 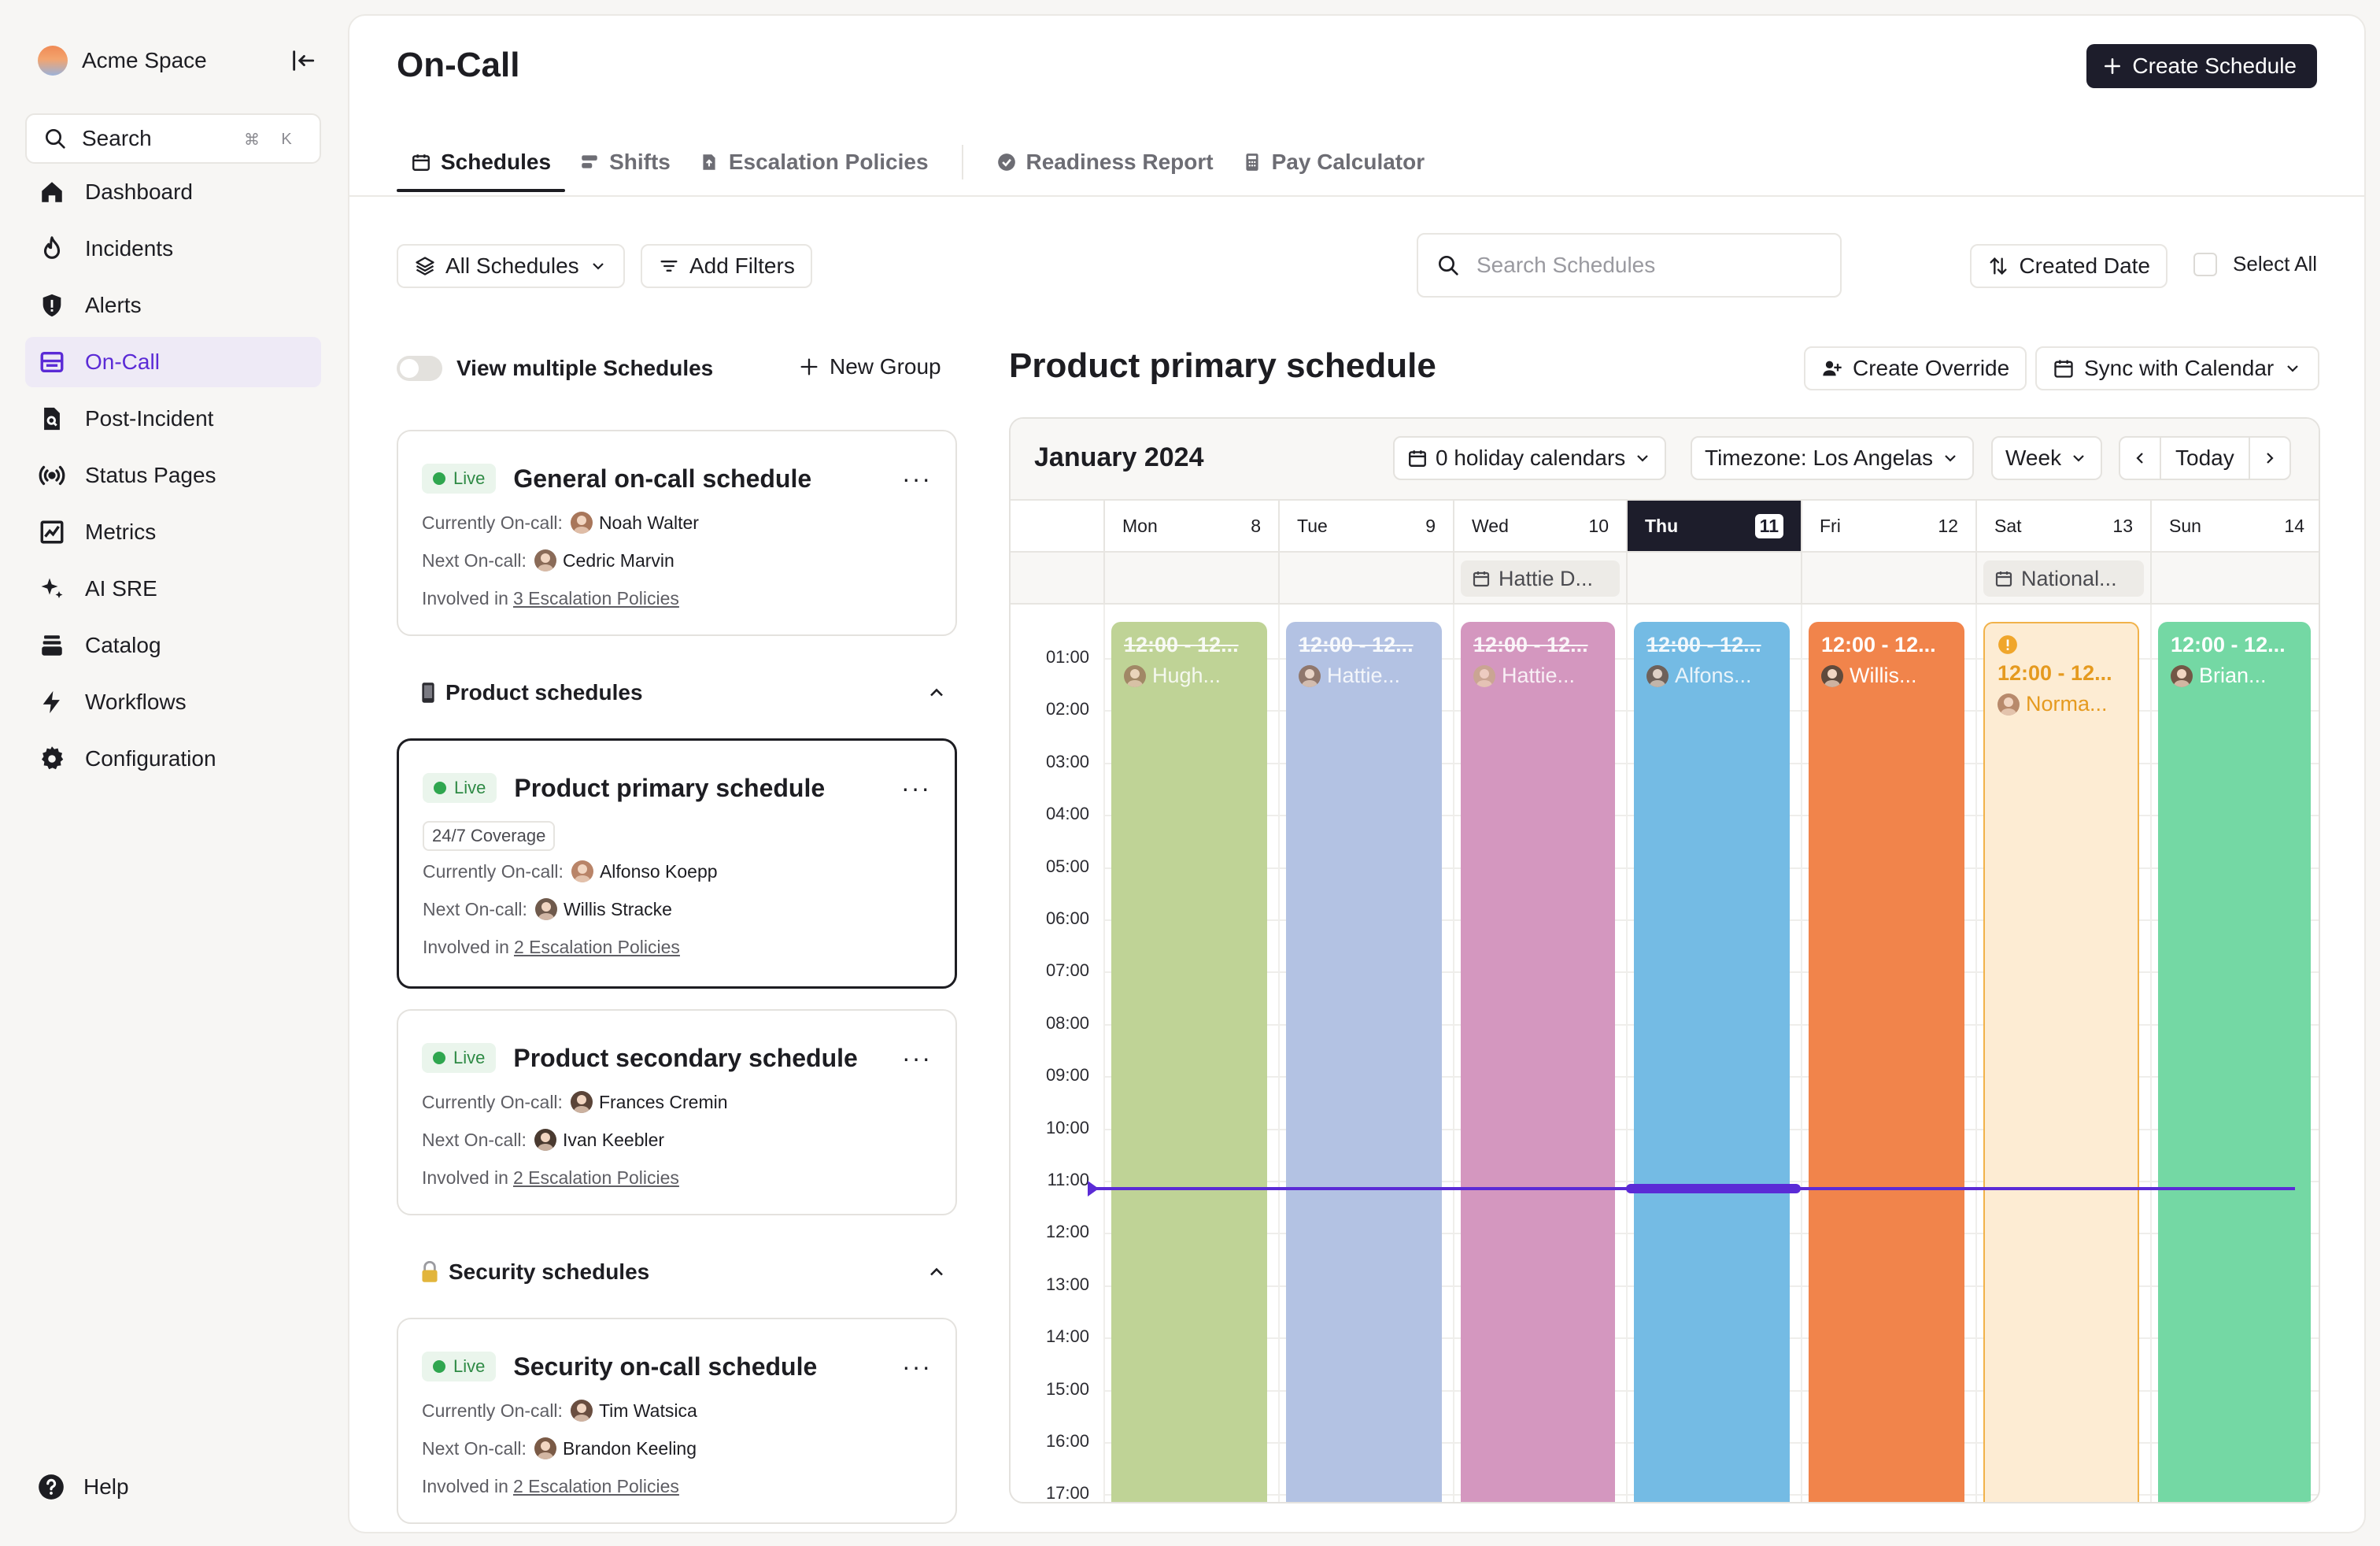 I want to click on collapse-sidebar-icon, so click(x=303, y=61).